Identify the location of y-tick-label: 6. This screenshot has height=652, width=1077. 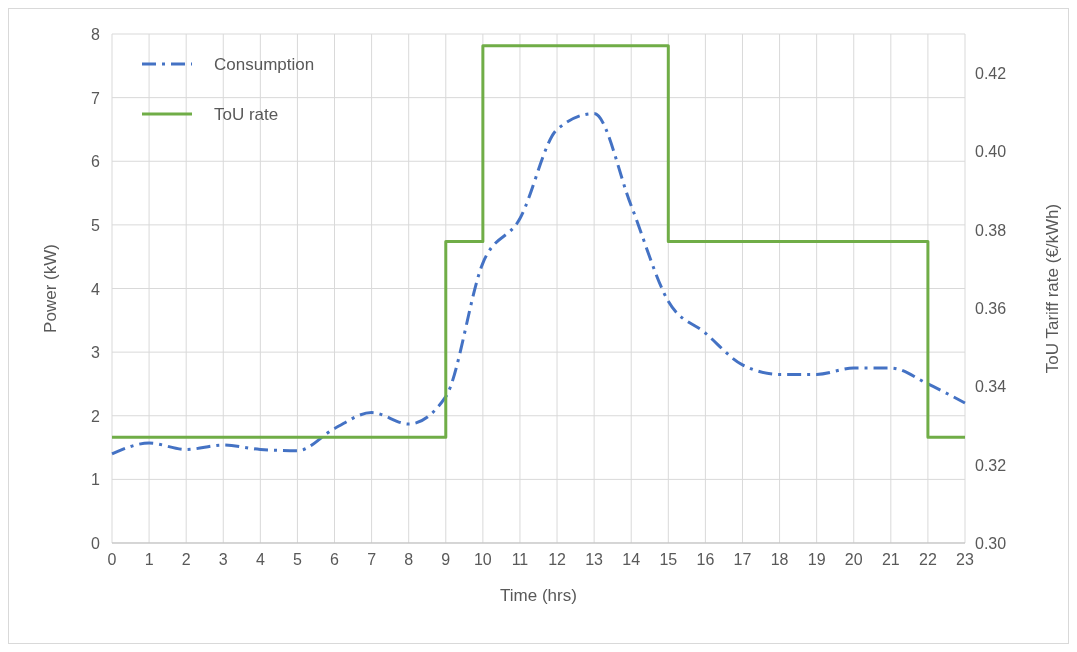
(96, 162).